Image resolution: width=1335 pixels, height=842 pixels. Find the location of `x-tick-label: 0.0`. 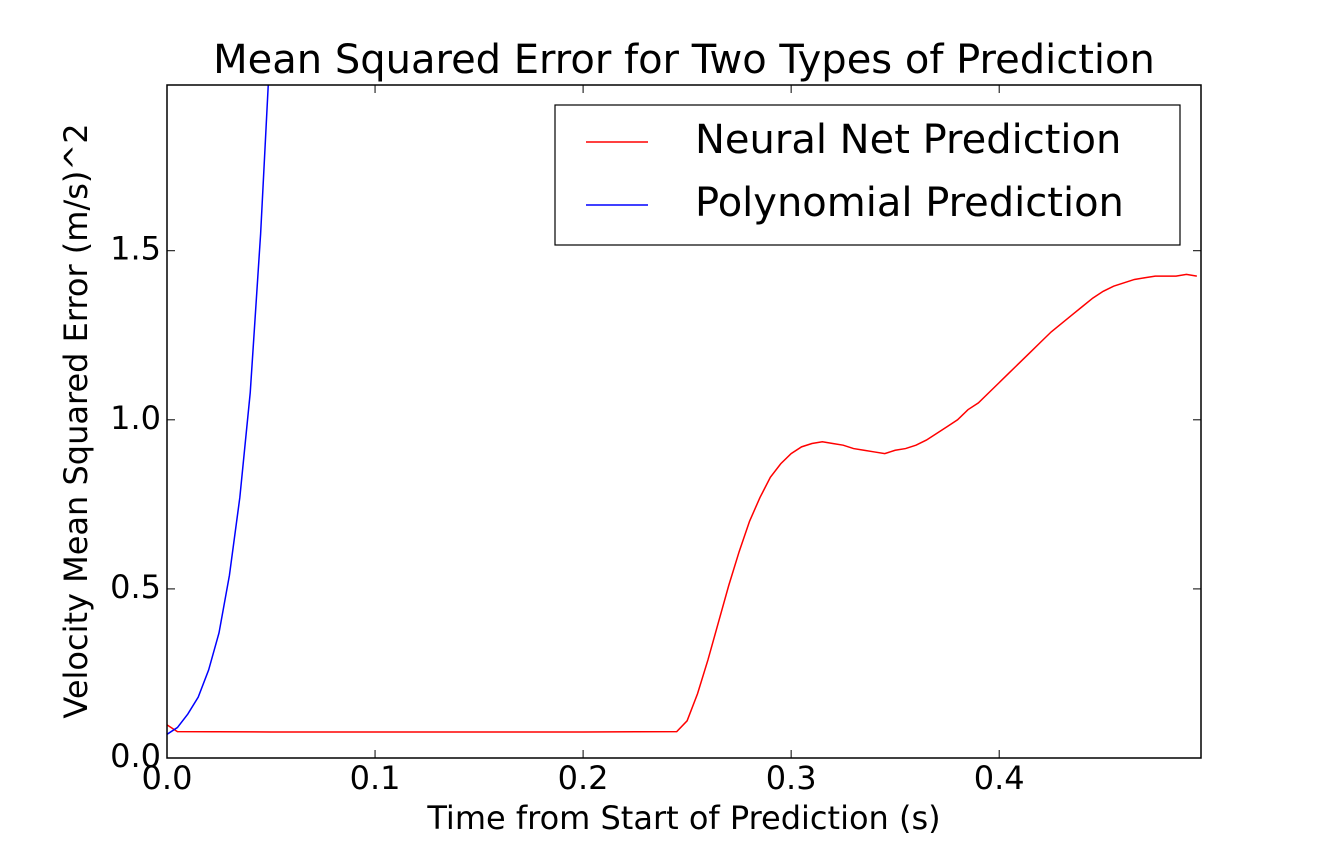

x-tick-label: 0.0 is located at coordinates (167, 778).